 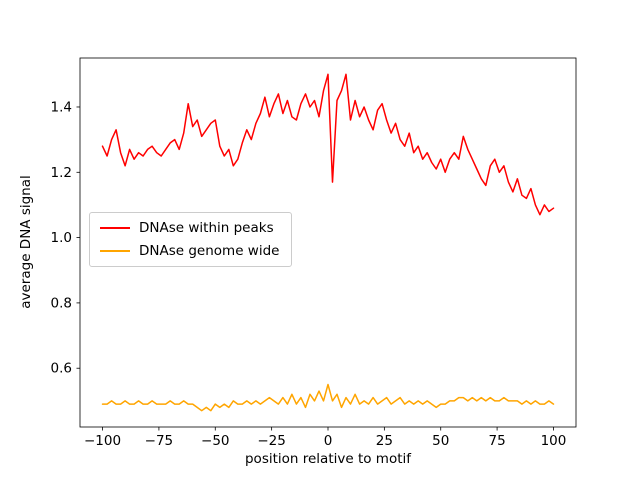 I want to click on x-tick-label: −50, so click(x=215, y=441).